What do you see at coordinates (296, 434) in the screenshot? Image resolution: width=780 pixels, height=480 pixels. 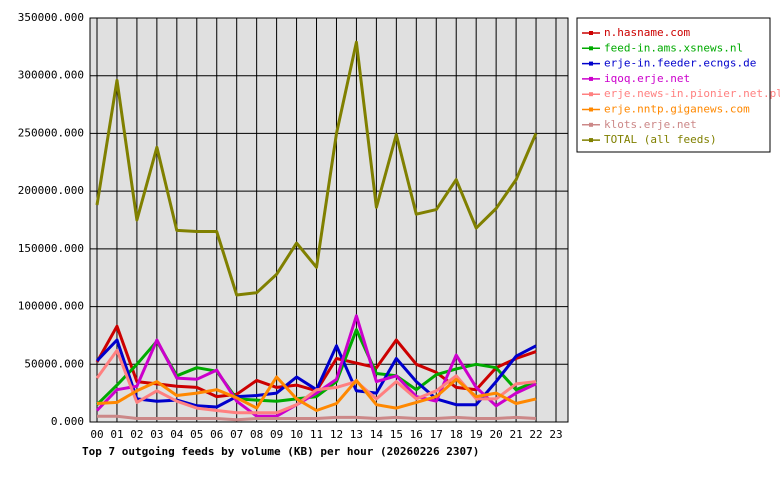 I see `x-tick-label: 10` at bounding box center [296, 434].